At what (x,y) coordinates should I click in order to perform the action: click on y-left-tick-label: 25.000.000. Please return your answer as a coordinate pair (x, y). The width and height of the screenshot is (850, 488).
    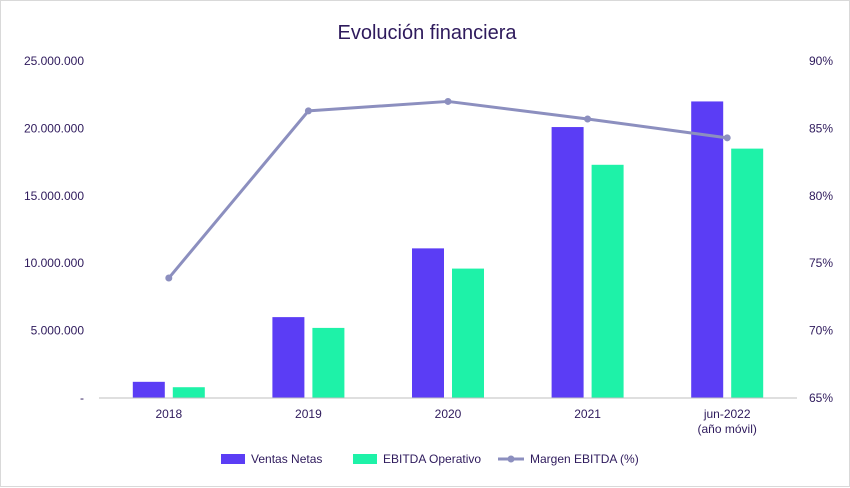
    Looking at the image, I should click on (54, 61).